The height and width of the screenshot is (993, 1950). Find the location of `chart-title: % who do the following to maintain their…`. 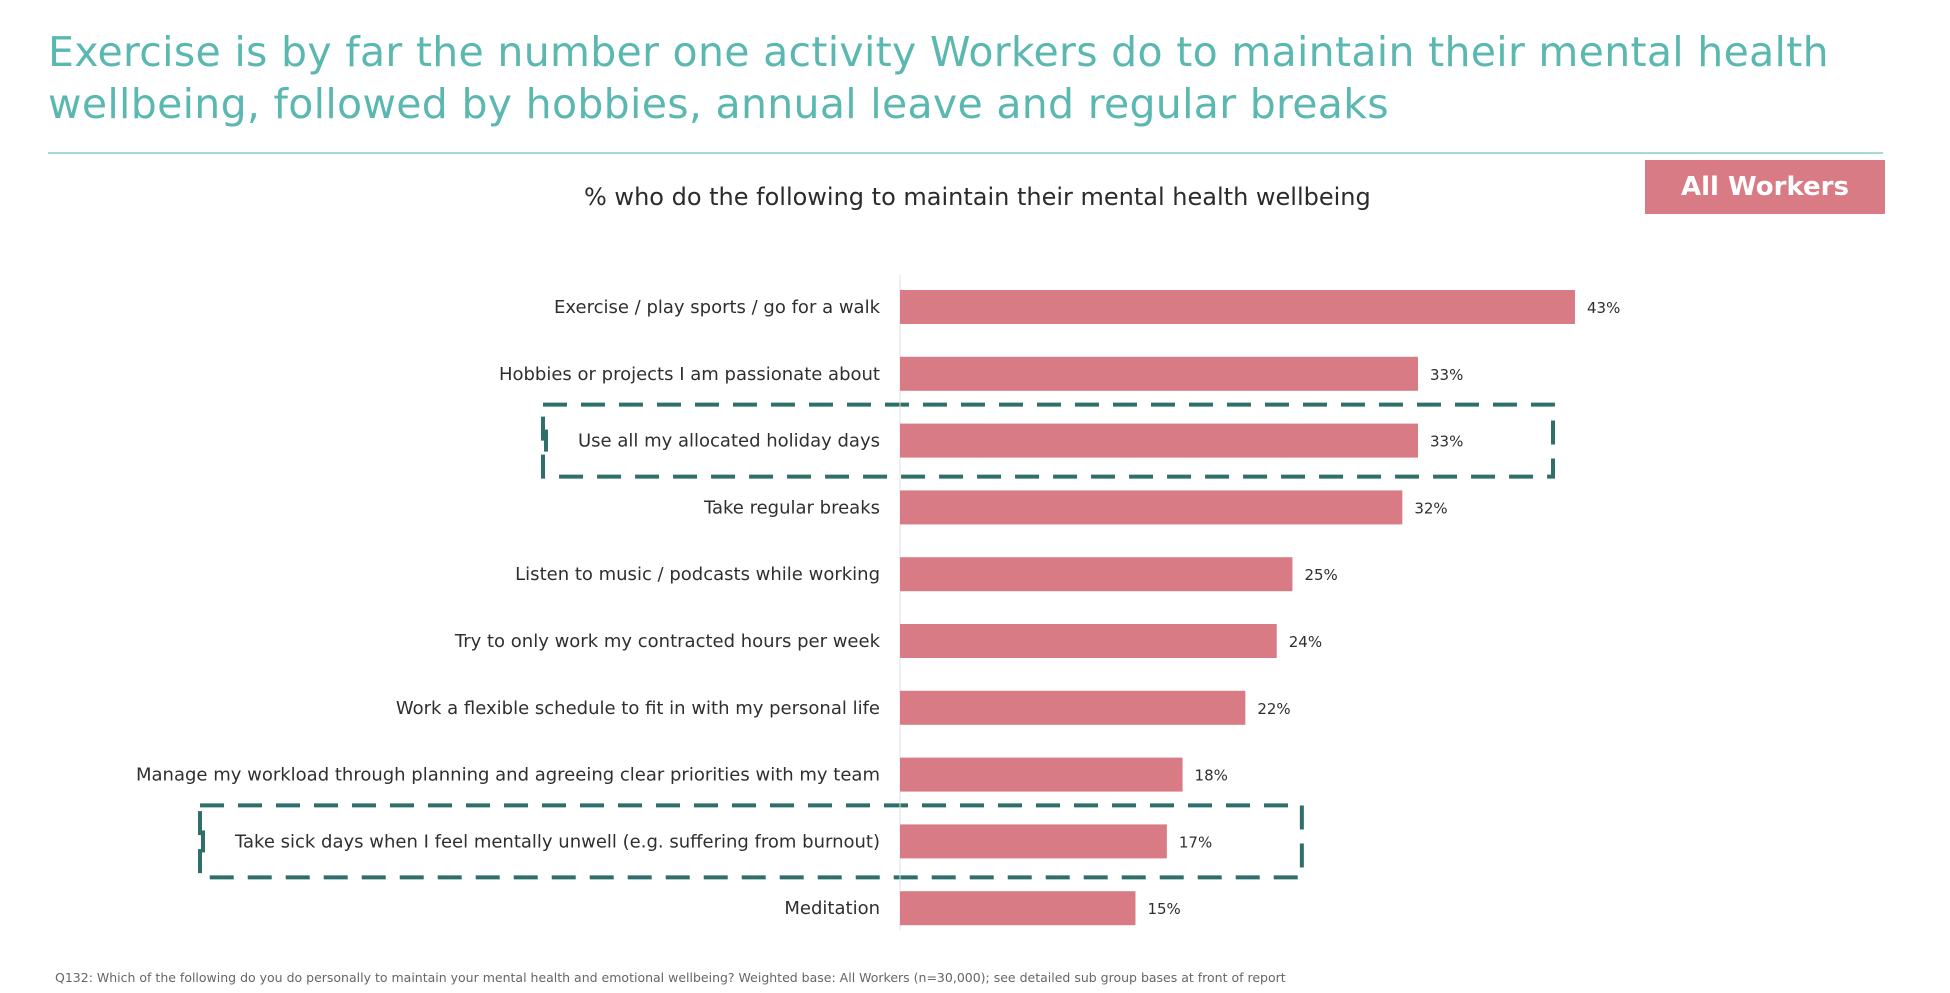

chart-title: % who do the following to maintain their… is located at coordinates (977, 197).